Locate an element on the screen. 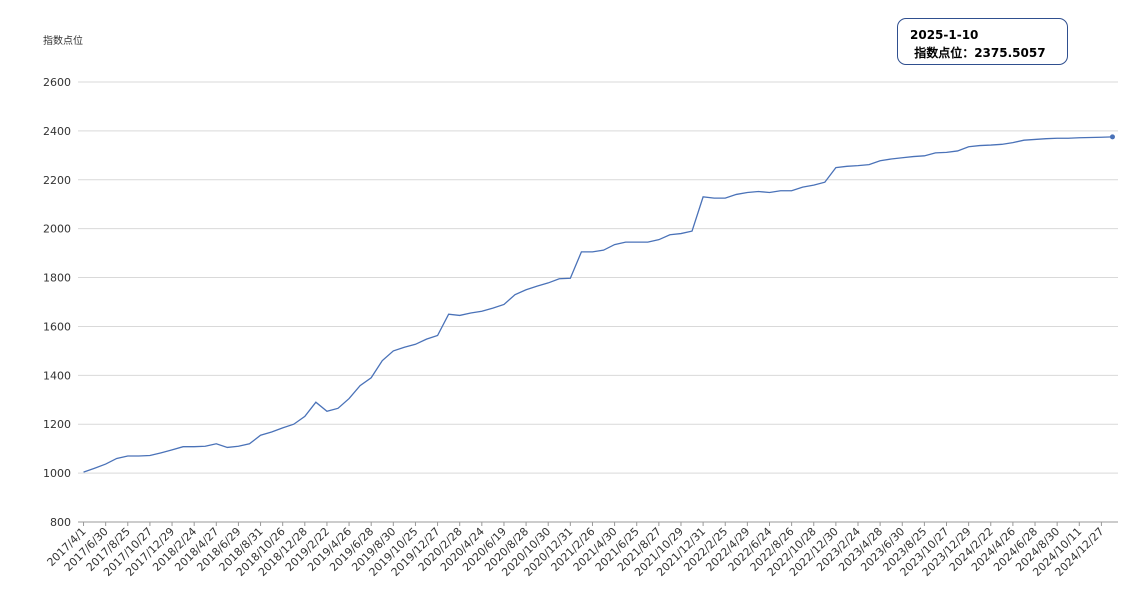 This screenshot has width=1136, height=606. tooltip-label: 指数点位： is located at coordinates (944, 53).